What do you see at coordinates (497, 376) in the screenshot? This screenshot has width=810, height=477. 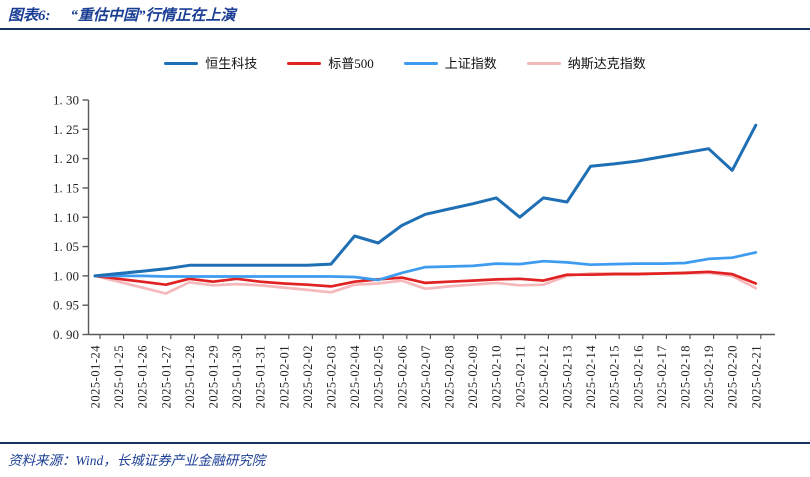 I see `x-tick-label: 2025-02-10` at bounding box center [497, 376].